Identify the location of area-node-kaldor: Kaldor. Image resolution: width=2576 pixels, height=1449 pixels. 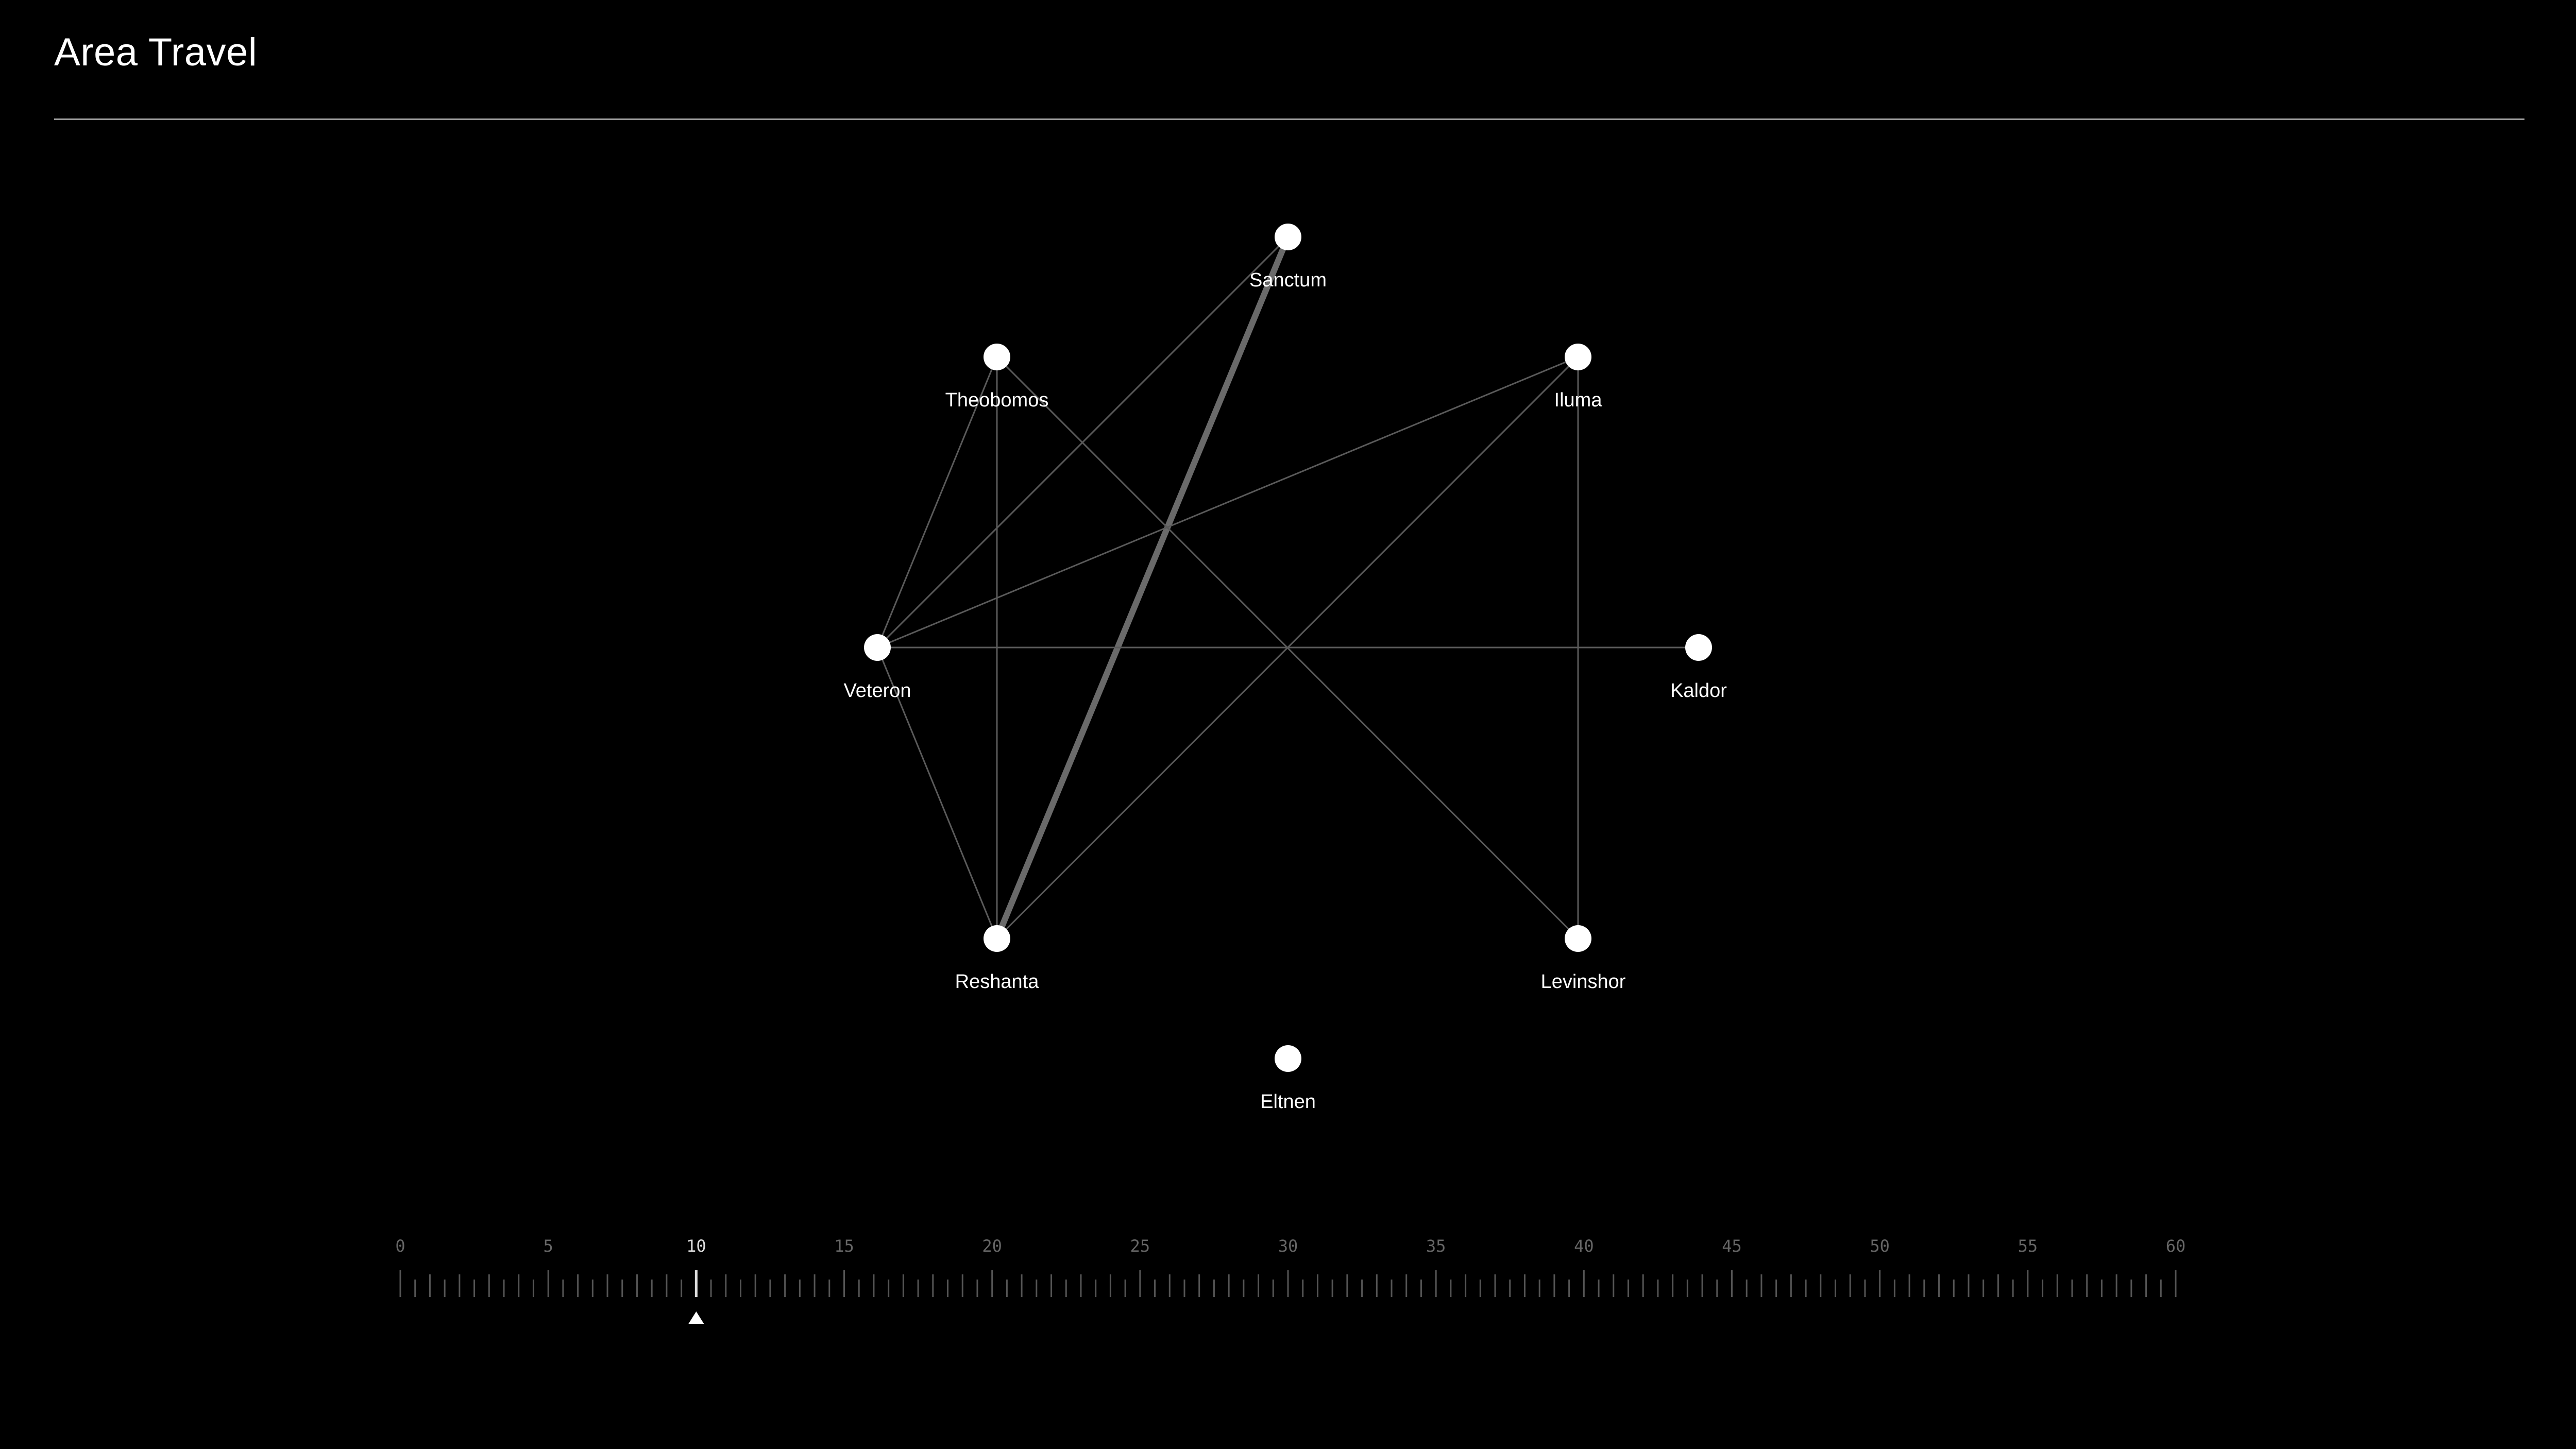
(1698, 668).